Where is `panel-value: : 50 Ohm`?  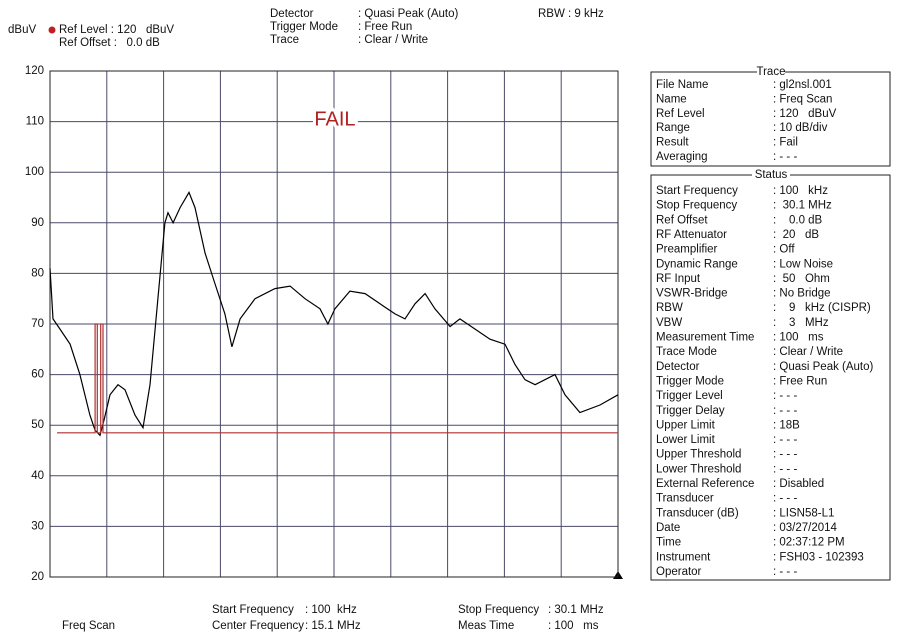 panel-value: : 50 Ohm is located at coordinates (801, 279).